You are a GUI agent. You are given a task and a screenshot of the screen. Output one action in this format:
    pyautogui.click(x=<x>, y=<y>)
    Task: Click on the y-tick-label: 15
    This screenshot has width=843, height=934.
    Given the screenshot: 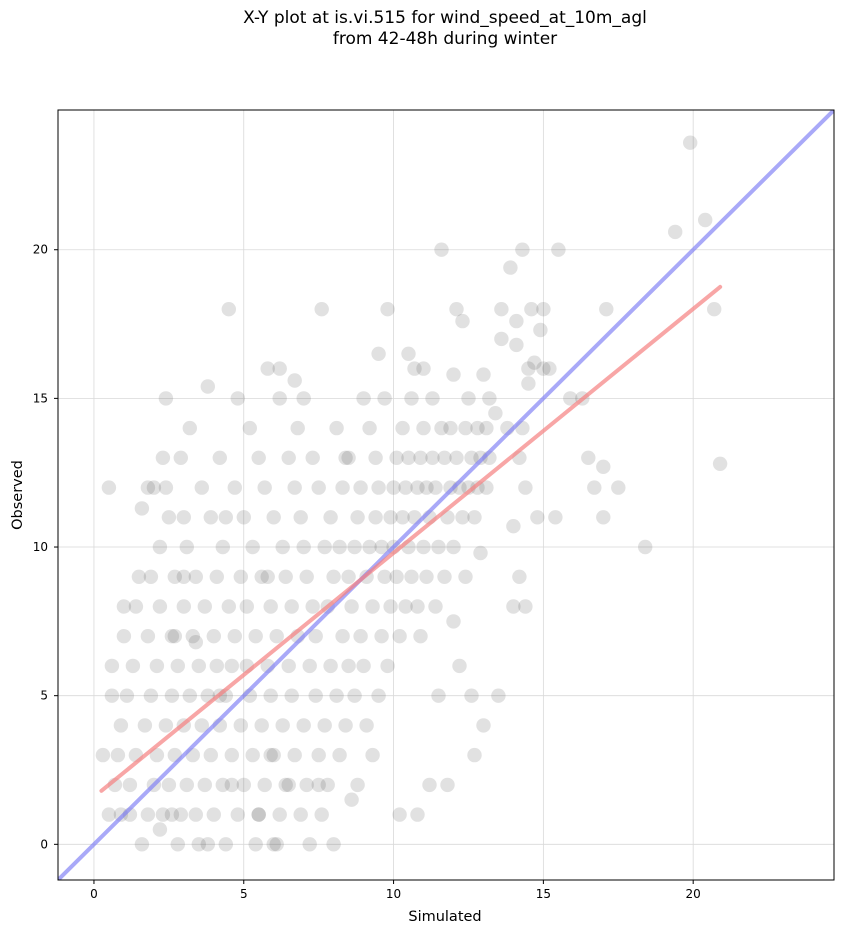 What is the action you would take?
    pyautogui.click(x=40, y=398)
    